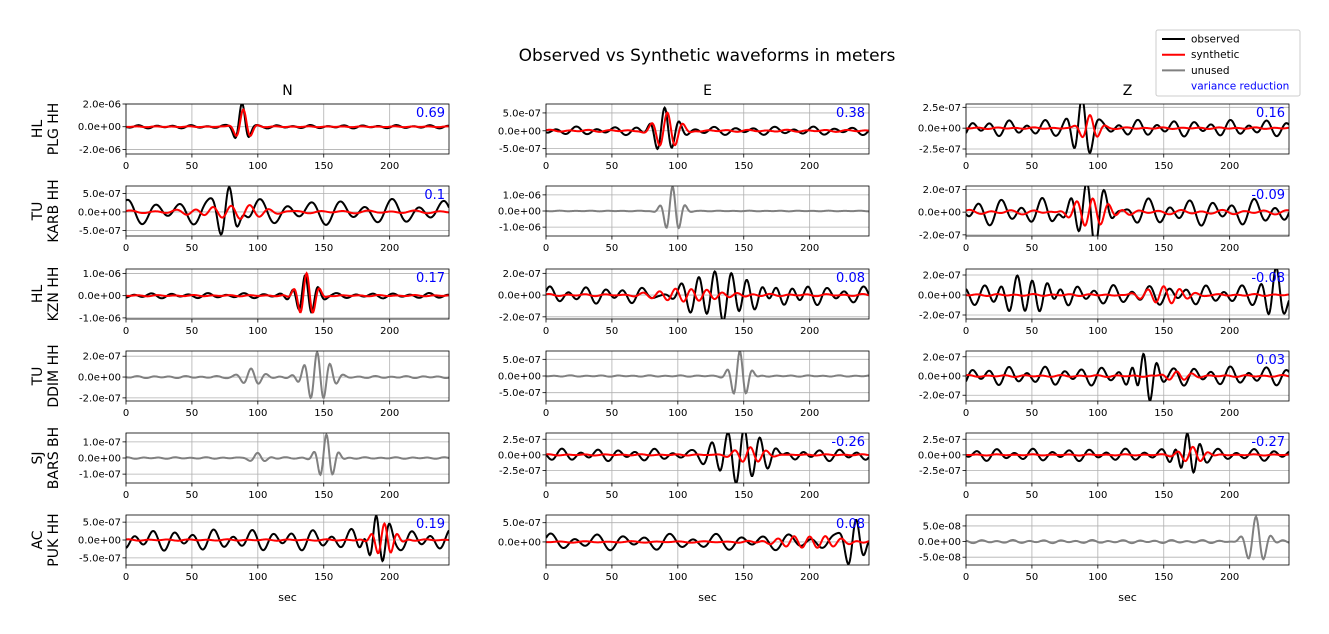 The image size is (1329, 634). I want to click on row-label-station: BARS BH, so click(54, 458).